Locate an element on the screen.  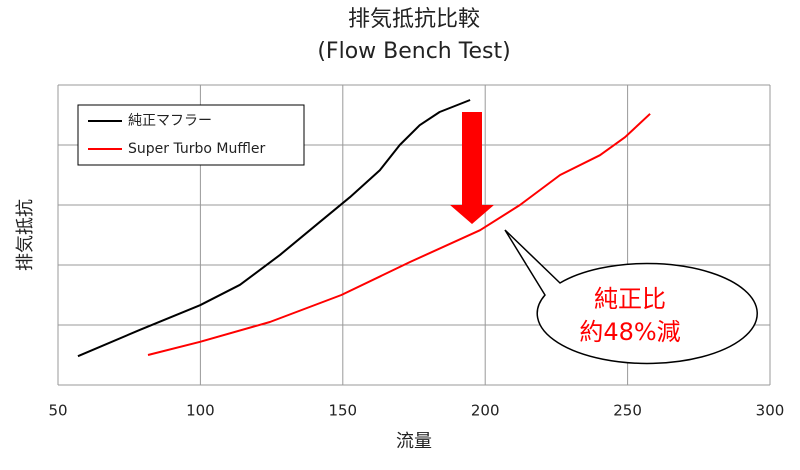
legend-label: Super Turbo Muffler is located at coordinates (197, 149).